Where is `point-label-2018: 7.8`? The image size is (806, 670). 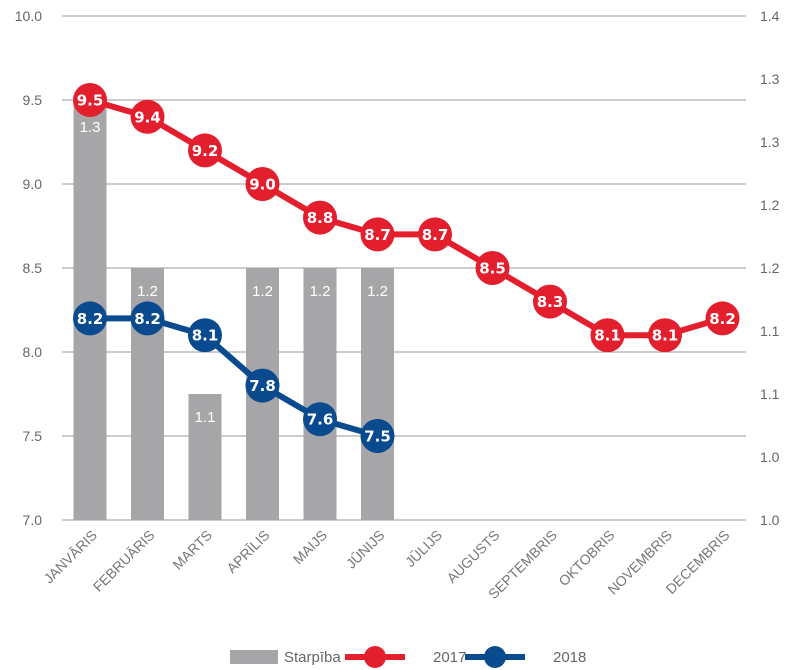 point-label-2018: 7.8 is located at coordinates (262, 386).